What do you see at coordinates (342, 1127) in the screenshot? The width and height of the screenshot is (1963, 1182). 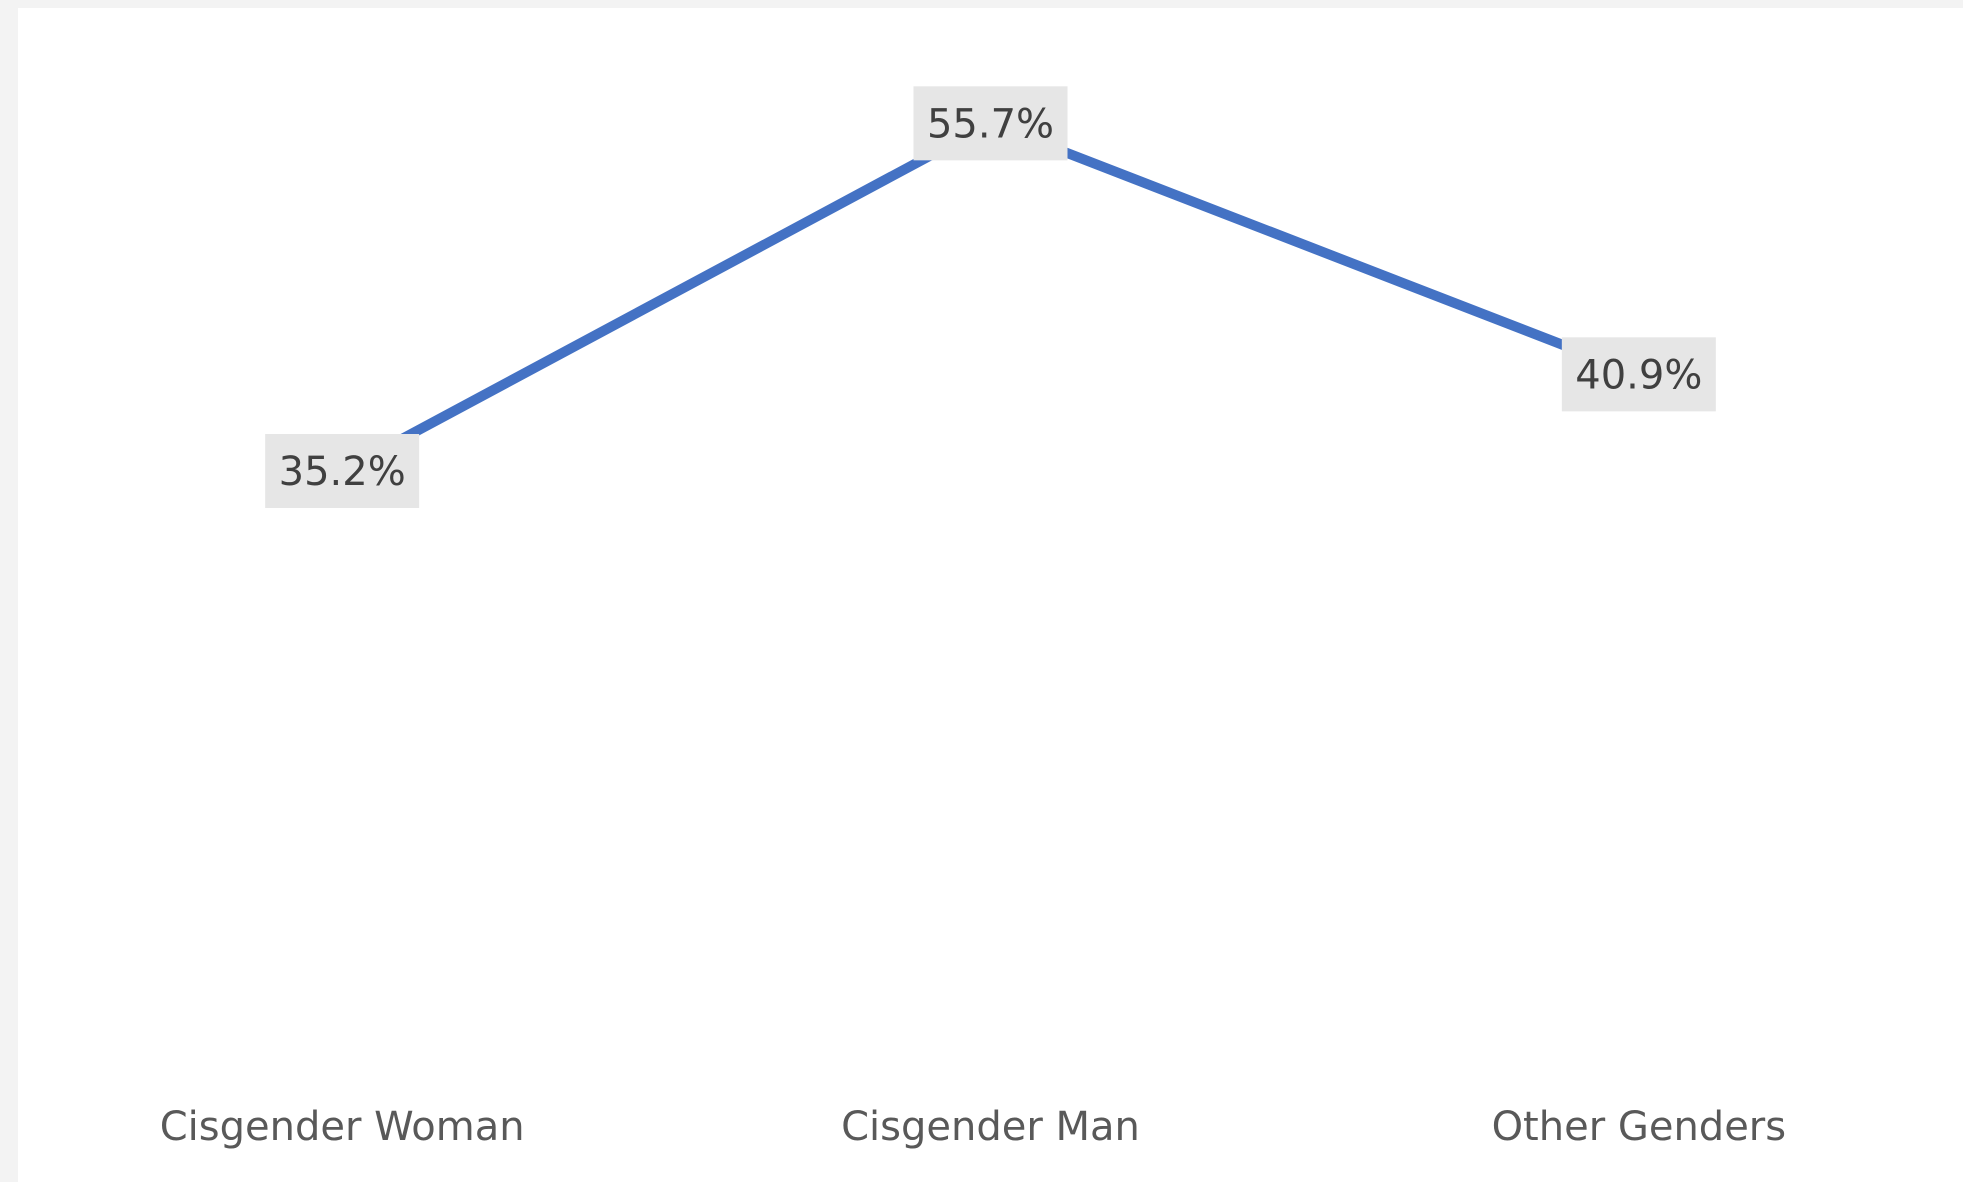 I see `category-label: Cisgender Woman` at bounding box center [342, 1127].